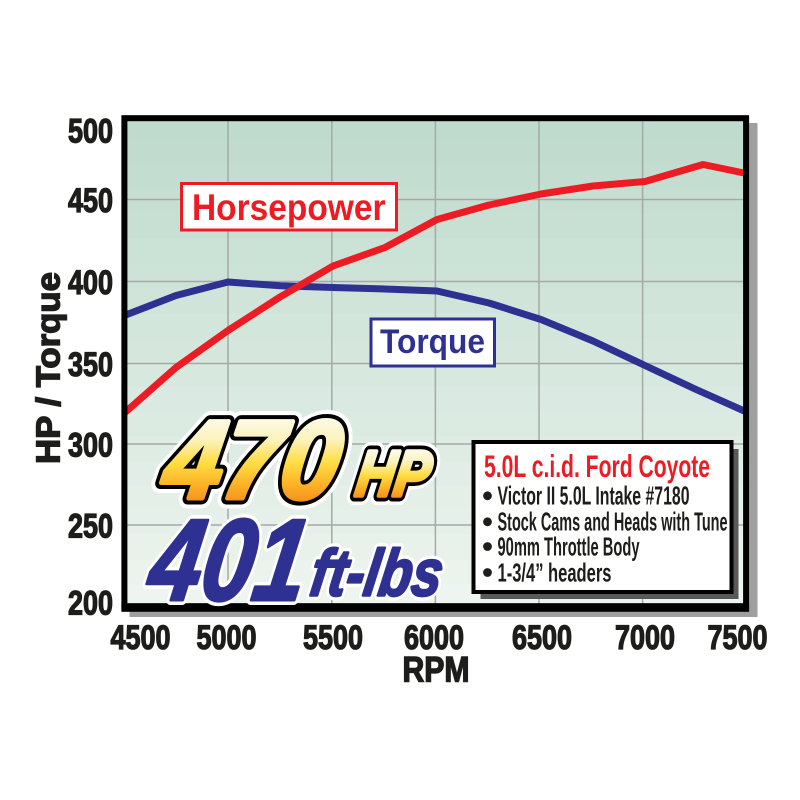 This screenshot has height=800, width=800. I want to click on svg-text: 450, so click(90, 201).